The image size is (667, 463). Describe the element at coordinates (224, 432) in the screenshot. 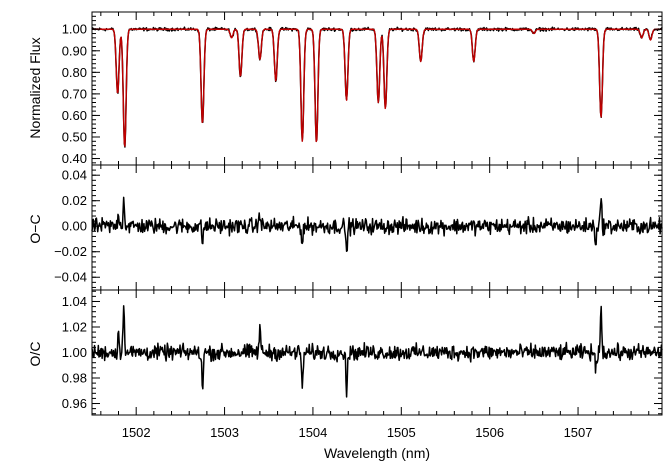

I see `x-tick-label: 1503` at that location.